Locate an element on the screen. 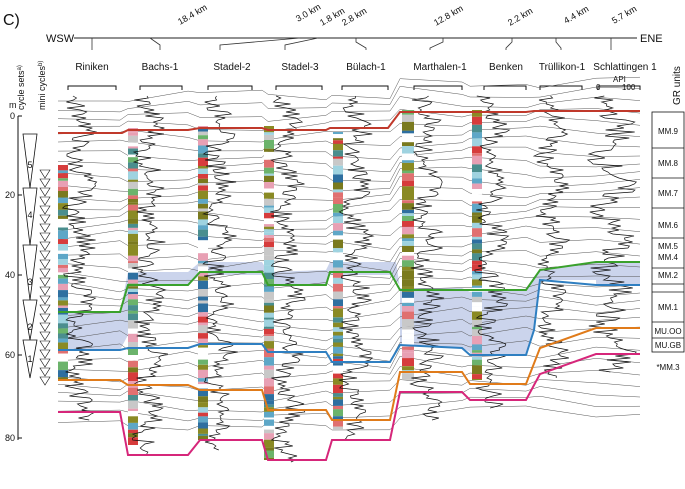 This screenshot has height=489, width=685. cycle-set-number: 3 is located at coordinates (29, 282).